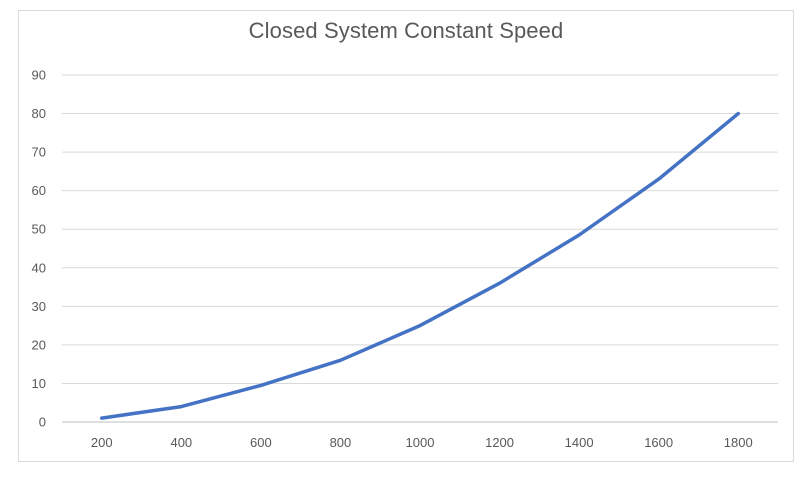  I want to click on x-tick-label: 1200, so click(499, 442).